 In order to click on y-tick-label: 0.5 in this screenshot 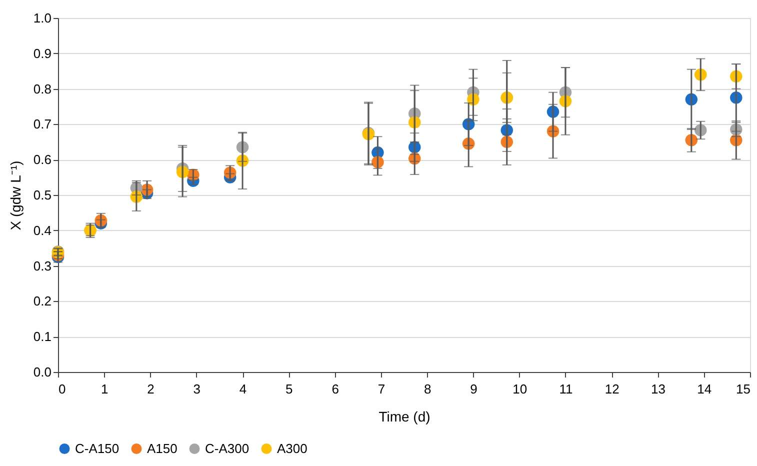, I will do `click(42, 195)`.